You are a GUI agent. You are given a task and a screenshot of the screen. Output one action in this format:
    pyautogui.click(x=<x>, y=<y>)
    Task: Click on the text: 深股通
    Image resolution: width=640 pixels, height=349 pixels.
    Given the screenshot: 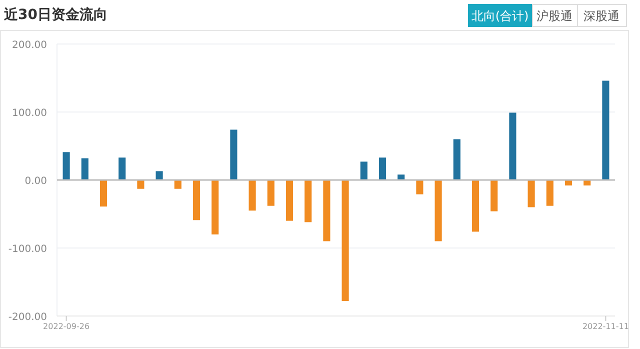 What is the action you would take?
    pyautogui.click(x=602, y=16)
    